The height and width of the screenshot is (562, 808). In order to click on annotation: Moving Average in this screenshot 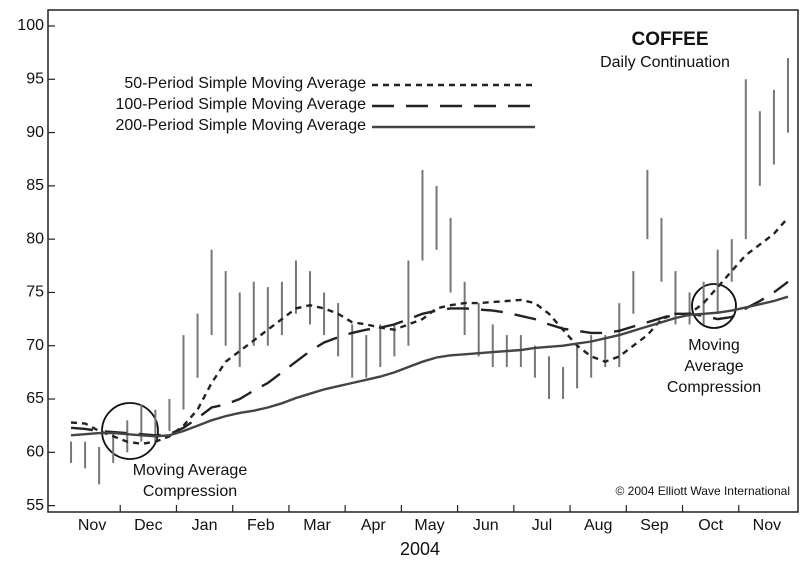, I will do `click(190, 470)`.